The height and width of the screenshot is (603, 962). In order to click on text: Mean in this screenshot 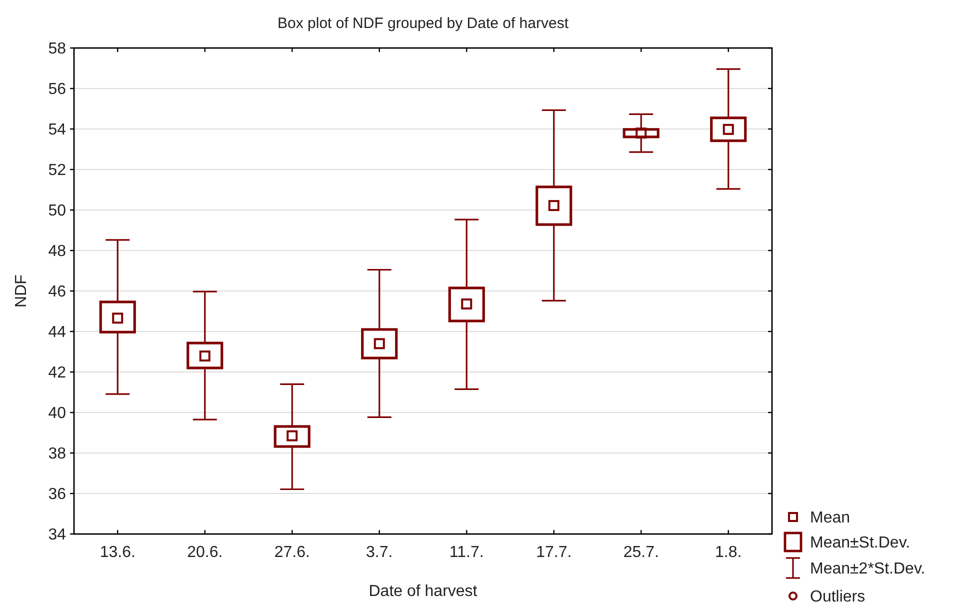, I will do `click(830, 518)`.